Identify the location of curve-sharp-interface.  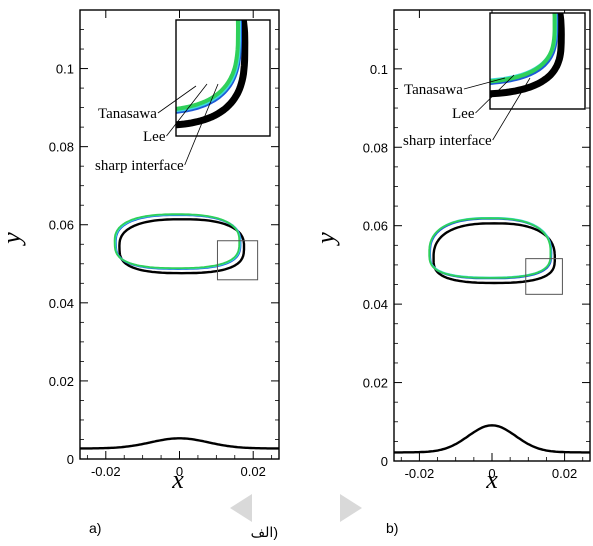
(494, 253).